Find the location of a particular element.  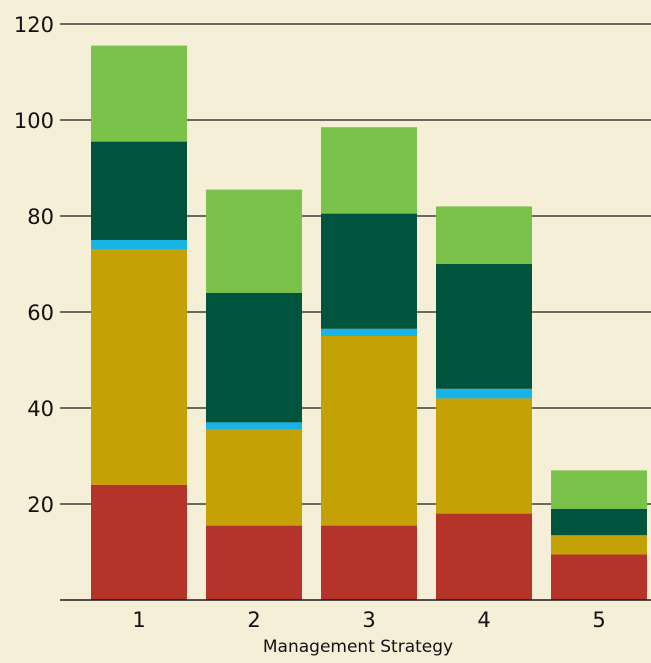

bar-segment-cat3-layer3 is located at coordinates (369, 332).